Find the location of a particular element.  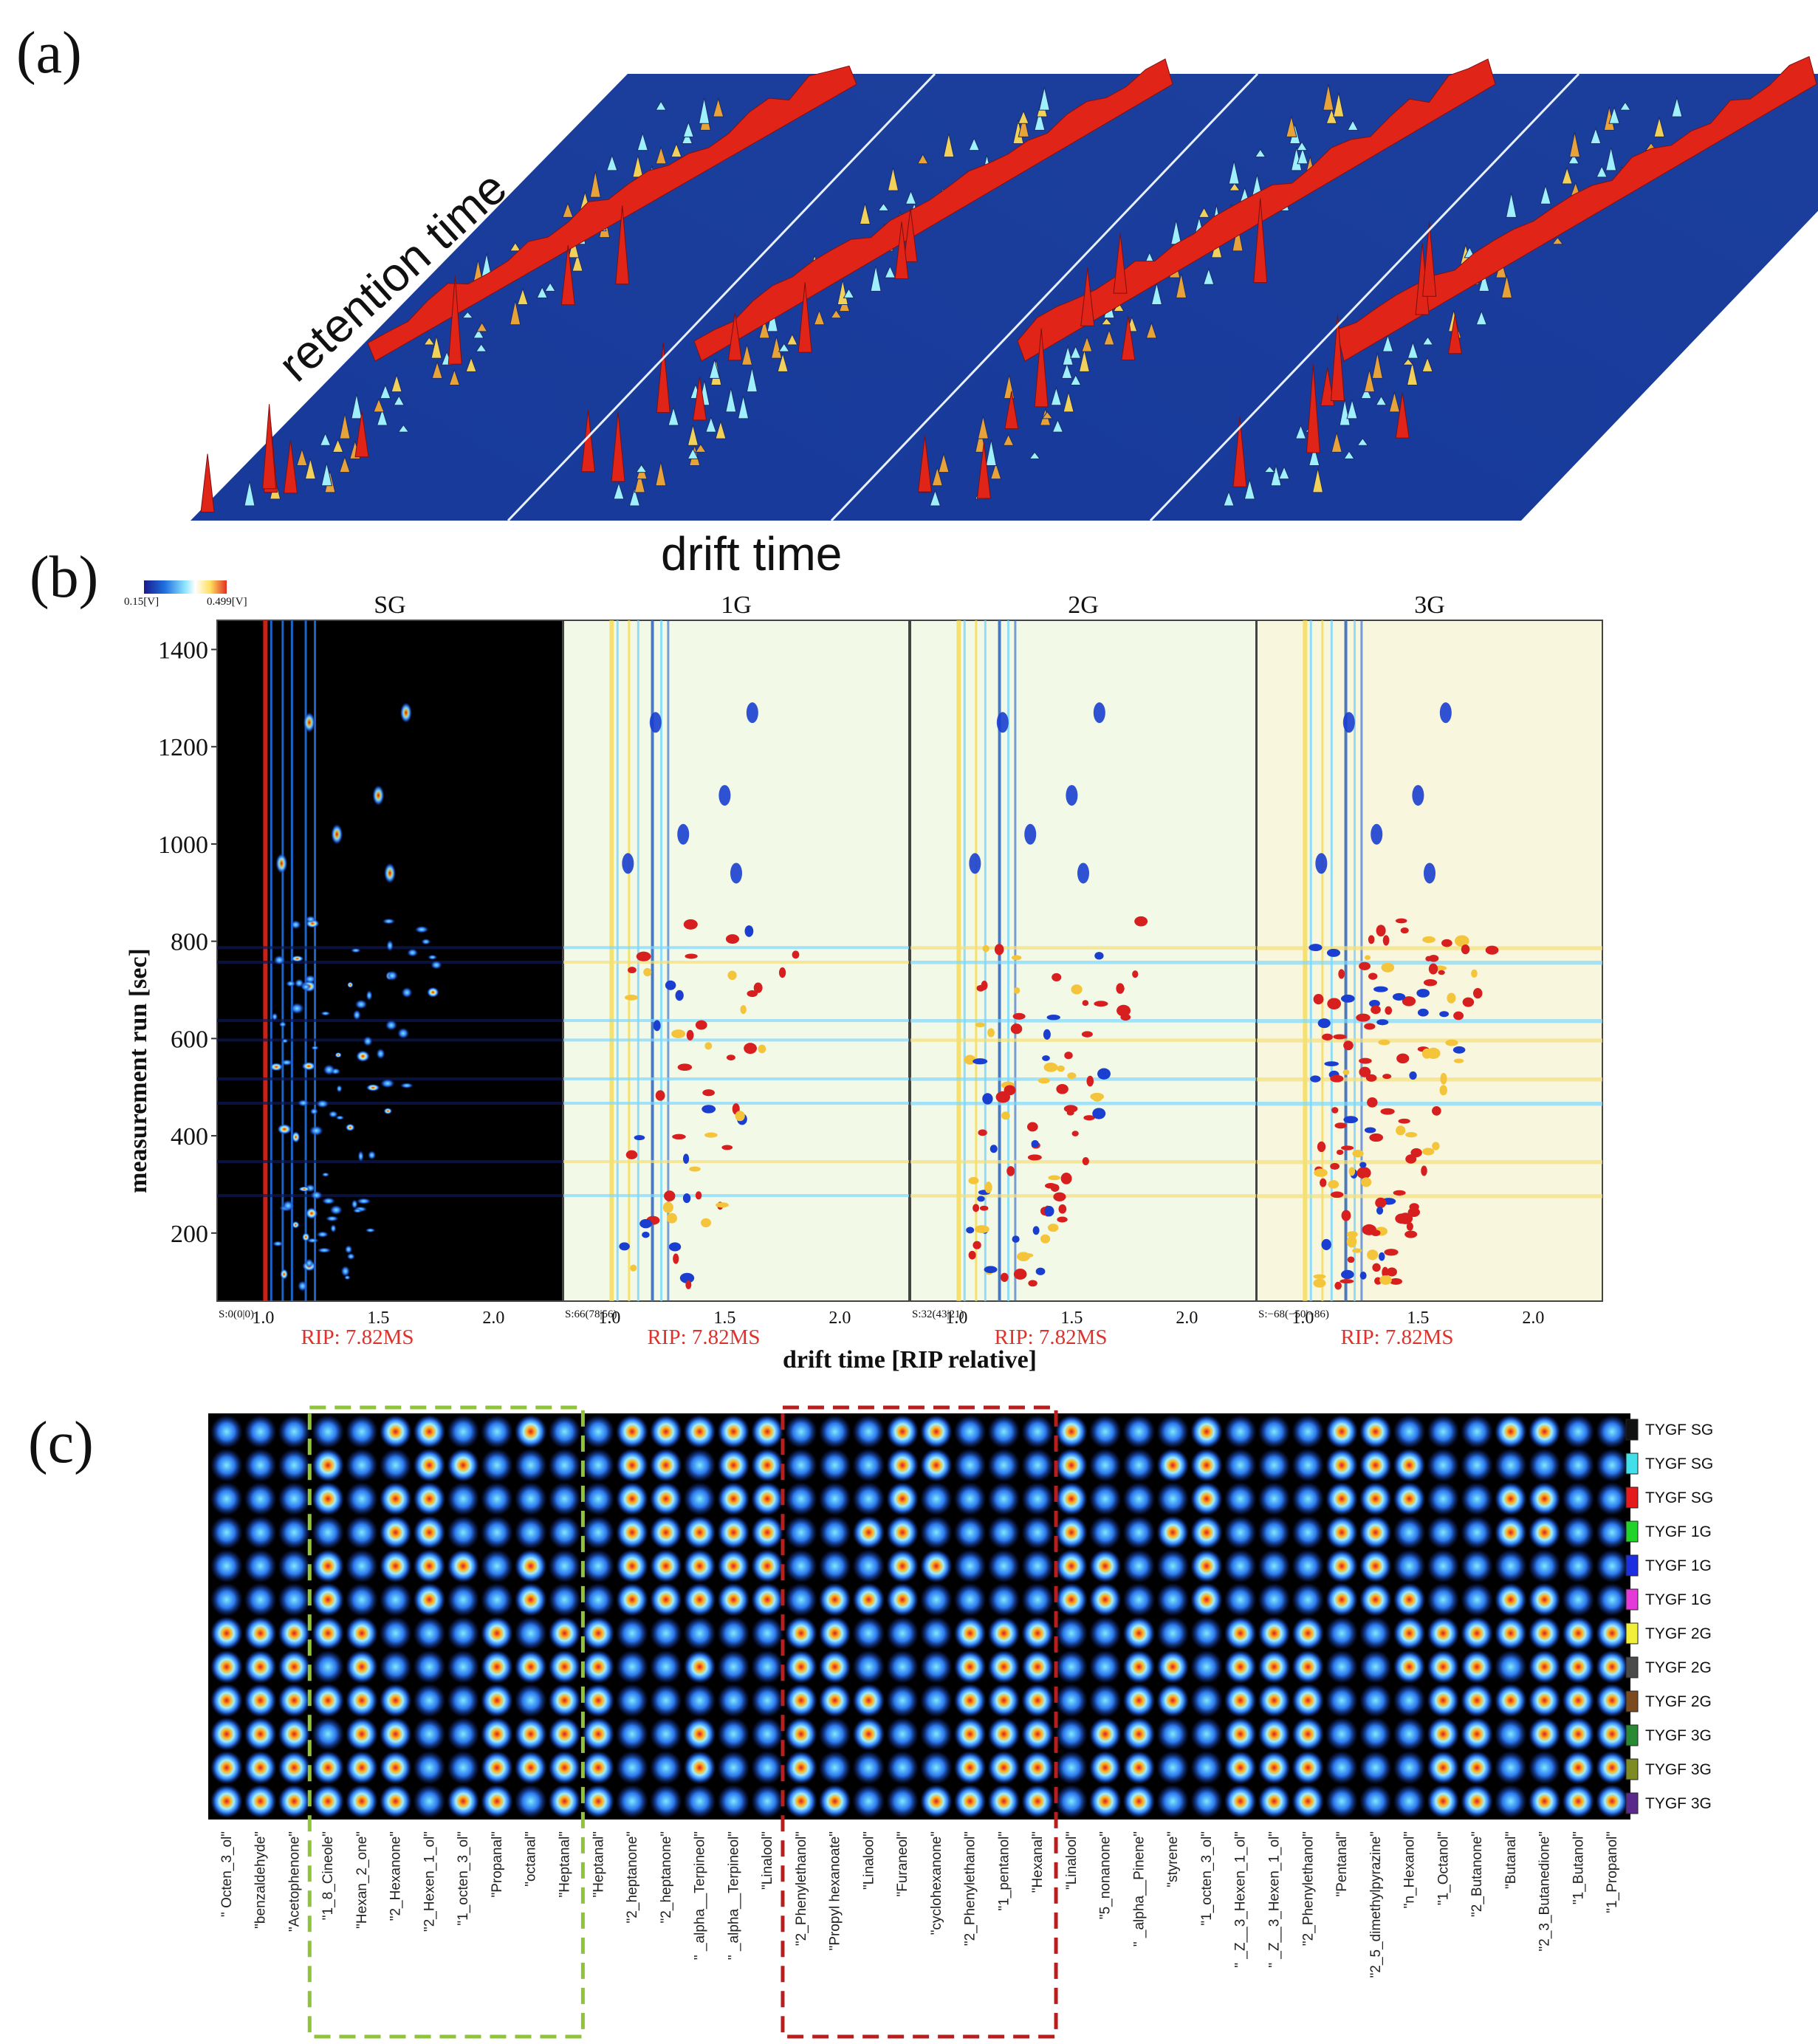

slab-floor is located at coordinates (911, 297).